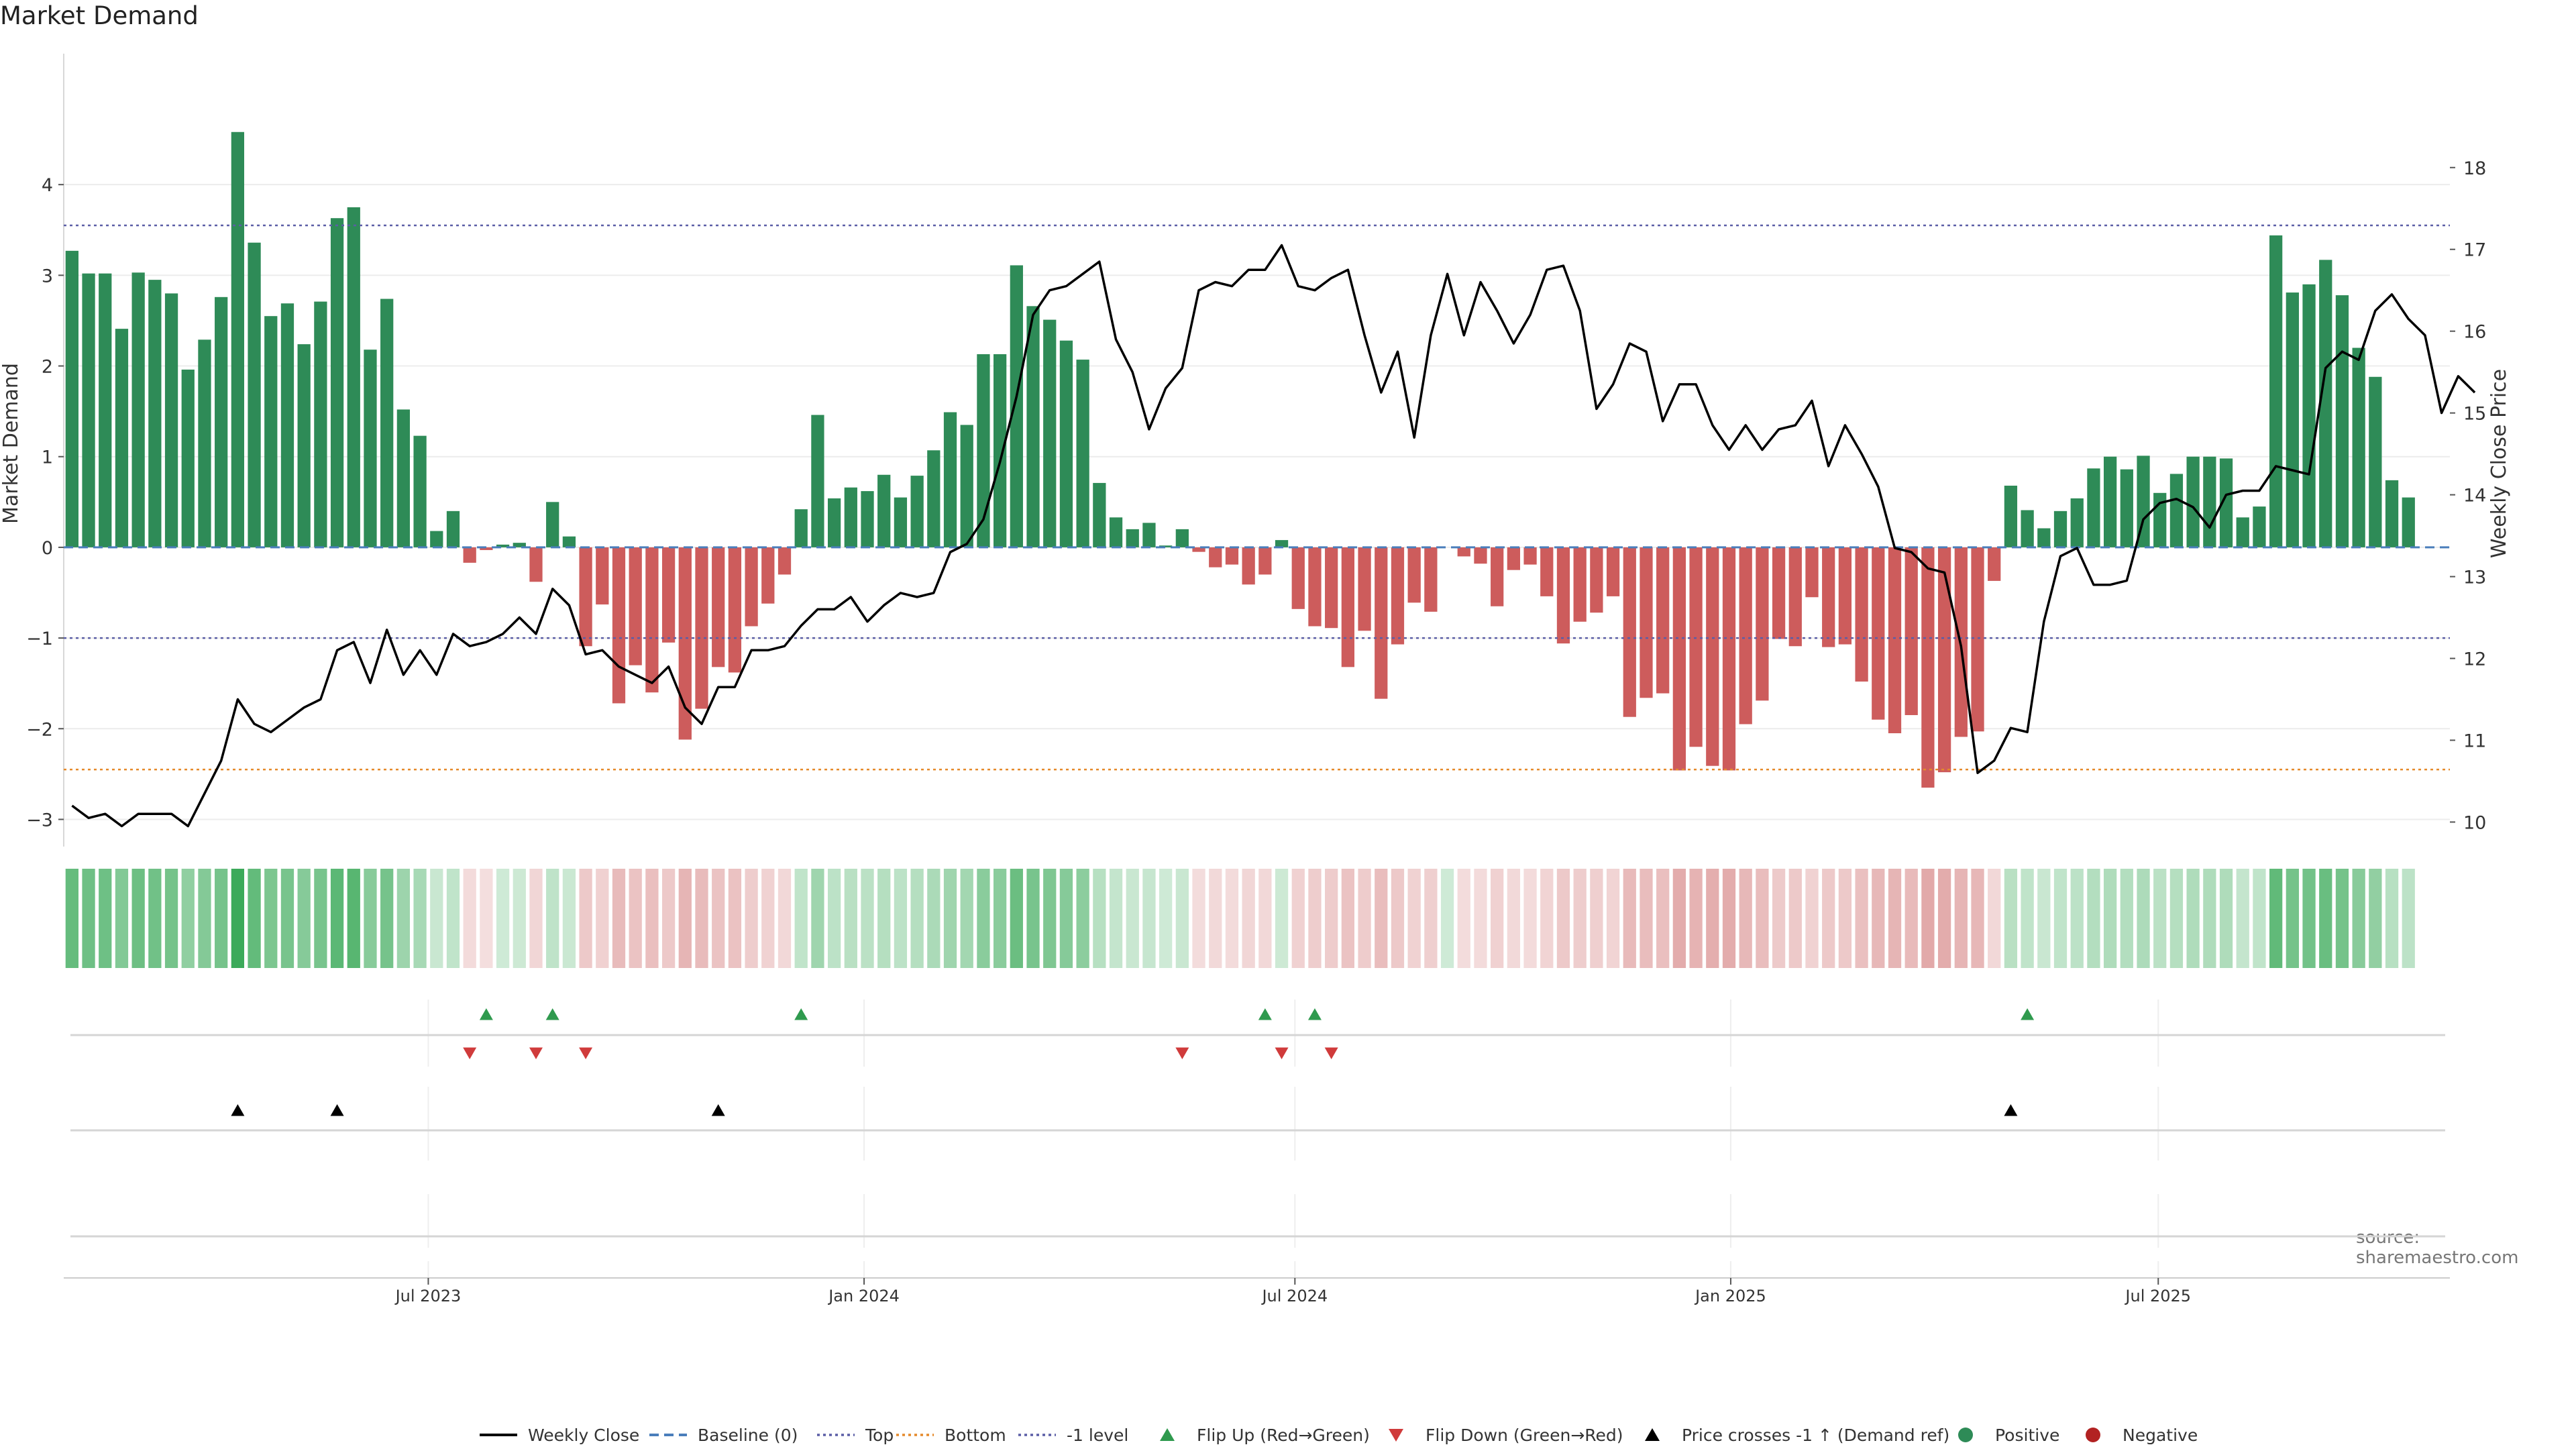 The width and height of the screenshot is (2576, 1449). What do you see at coordinates (2474, 659) in the screenshot?
I see `right-tick-label: 12` at bounding box center [2474, 659].